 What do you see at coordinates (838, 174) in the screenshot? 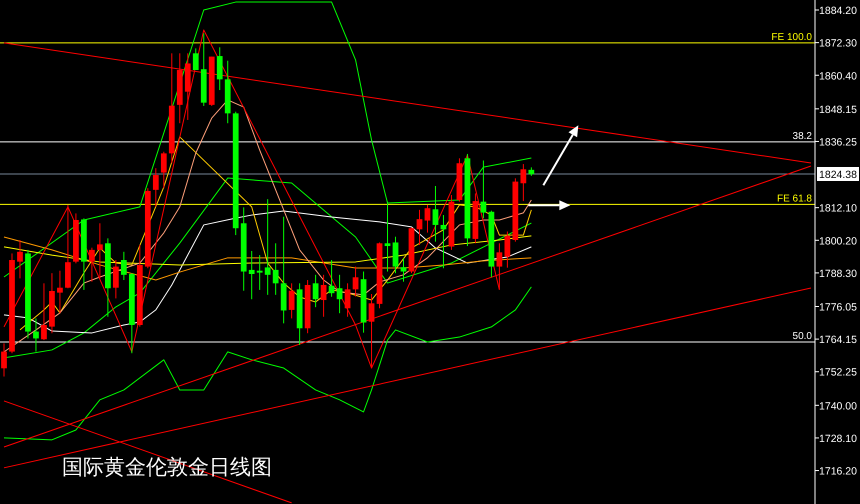
I see `y-tick-label: 1824.38` at bounding box center [838, 174].